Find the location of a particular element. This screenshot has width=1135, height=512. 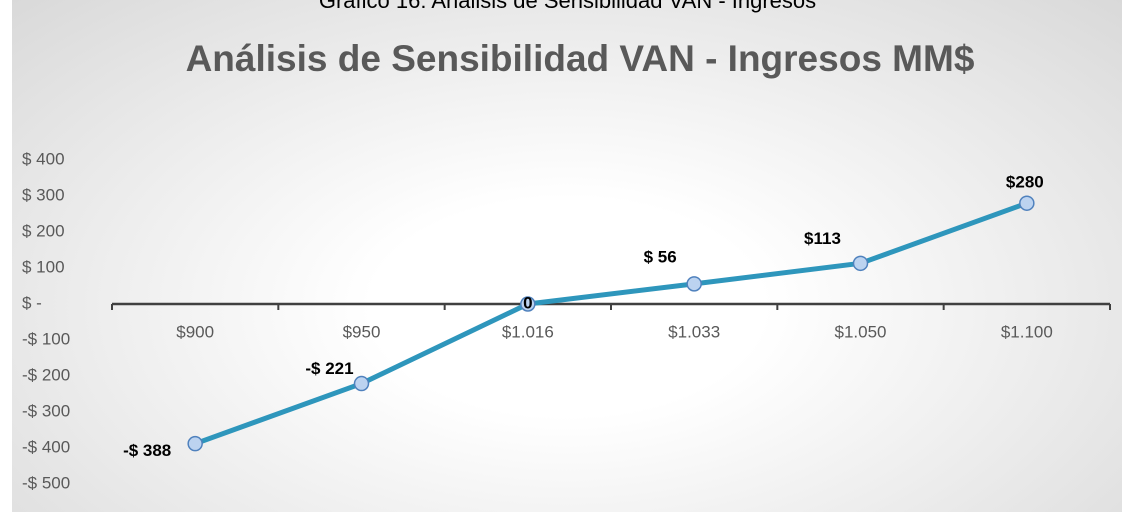

x-tick-label: $1.050 is located at coordinates (861, 331).